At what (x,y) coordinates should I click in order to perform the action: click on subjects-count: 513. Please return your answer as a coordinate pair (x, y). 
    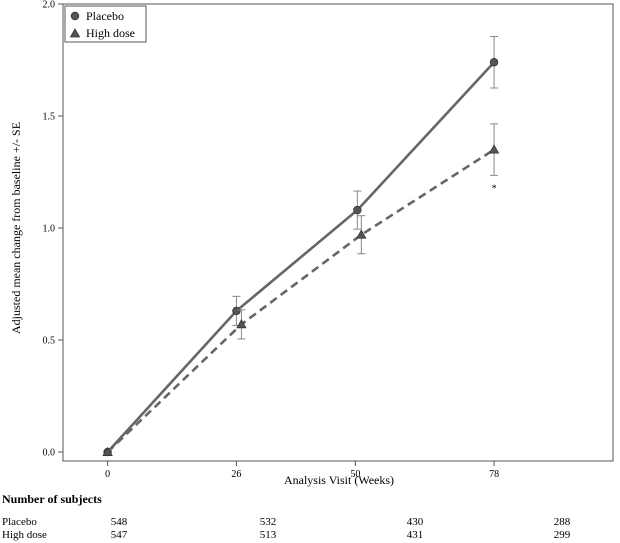
    Looking at the image, I should click on (268, 535).